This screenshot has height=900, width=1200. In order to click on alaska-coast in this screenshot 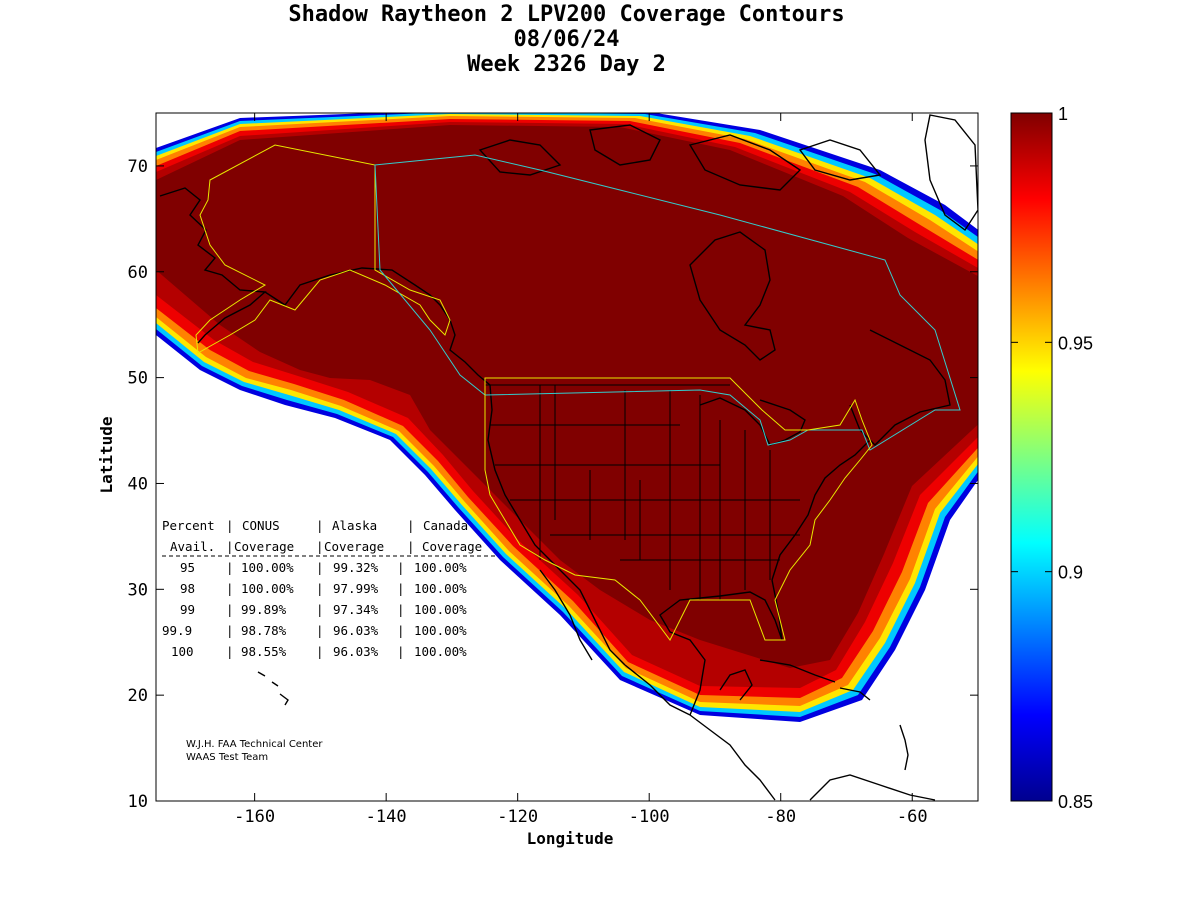, I will do `click(213, 265)`.